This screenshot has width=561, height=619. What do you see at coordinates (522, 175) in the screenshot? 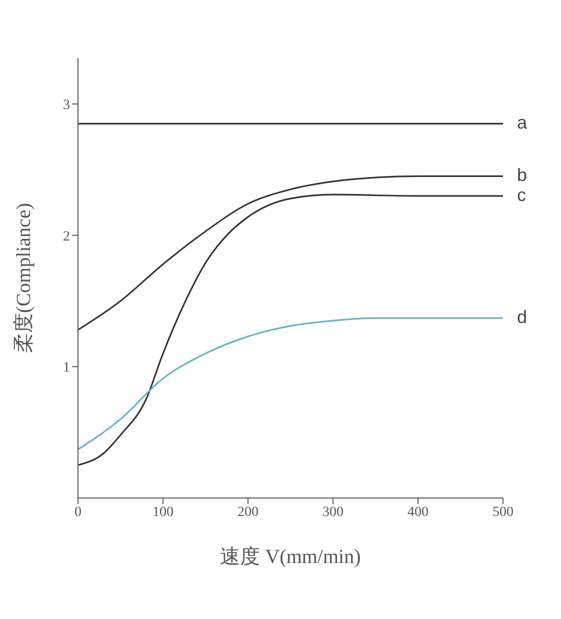
I see `series-label: b` at bounding box center [522, 175].